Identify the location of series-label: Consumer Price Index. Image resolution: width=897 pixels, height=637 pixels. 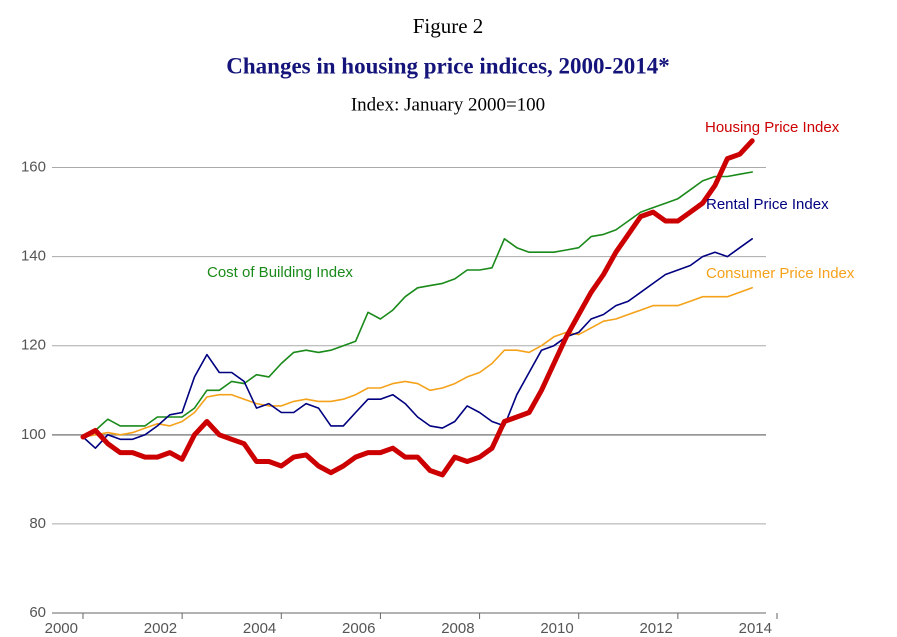
(780, 273).